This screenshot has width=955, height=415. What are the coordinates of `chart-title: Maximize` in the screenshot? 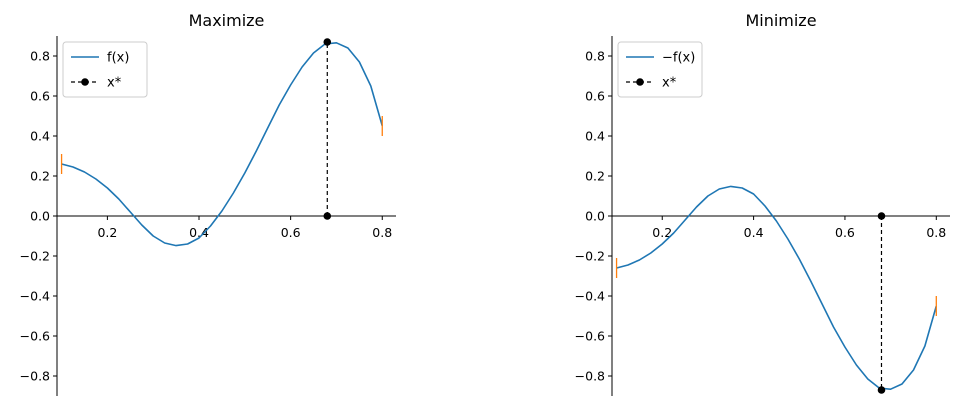 It's located at (227, 20).